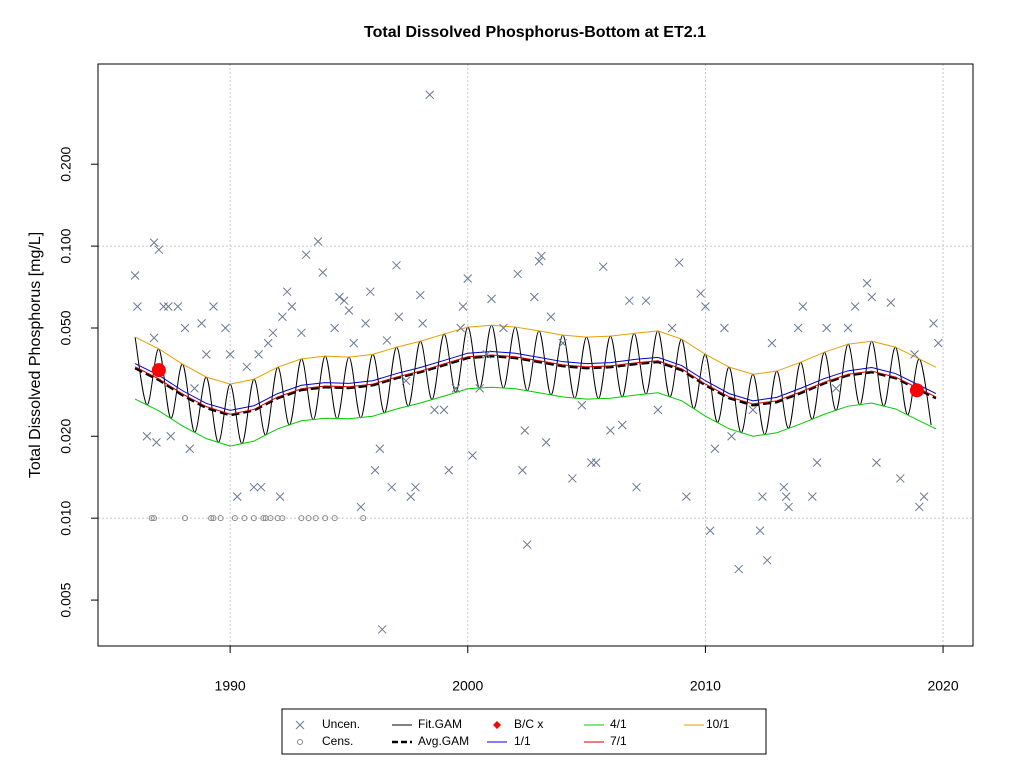 This screenshot has height=768, width=1024. What do you see at coordinates (537, 380) in the screenshot?
I see `series` at bounding box center [537, 380].